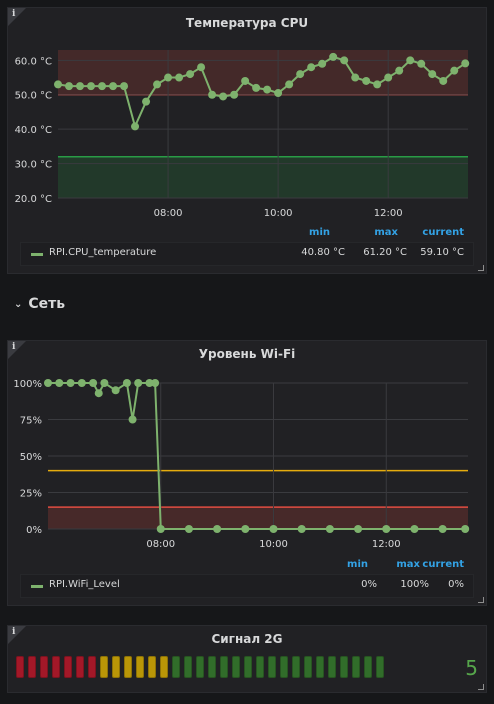 The height and width of the screenshot is (704, 494). Describe the element at coordinates (323, 252) in the screenshot. I see `series-min-value: 40.80 °C` at that location.